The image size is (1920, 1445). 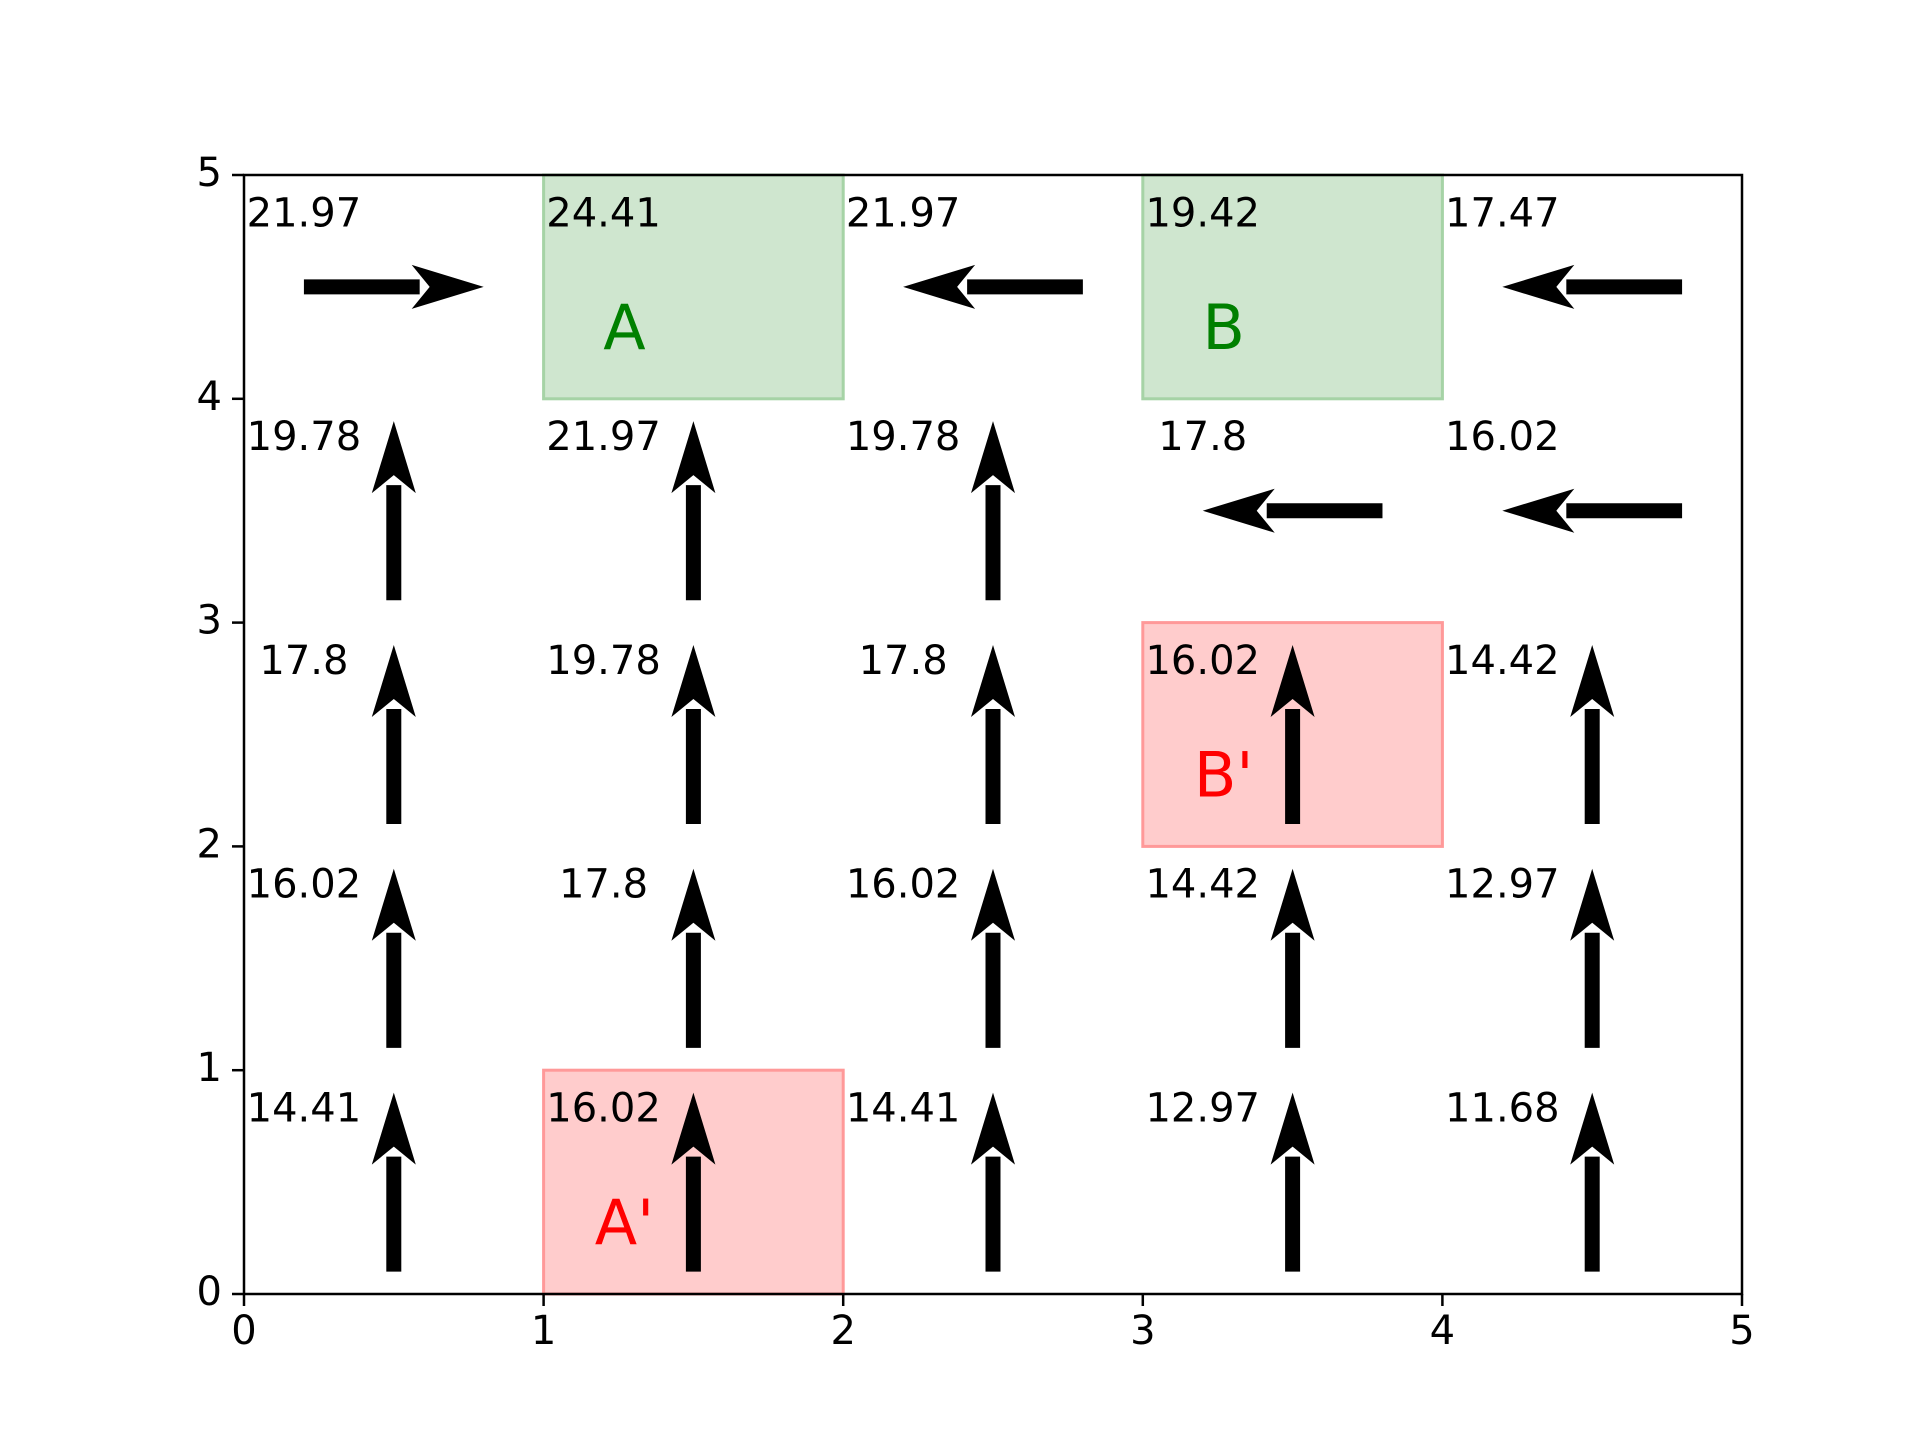 I want to click on y-tick-label: 3, so click(x=209, y=621).